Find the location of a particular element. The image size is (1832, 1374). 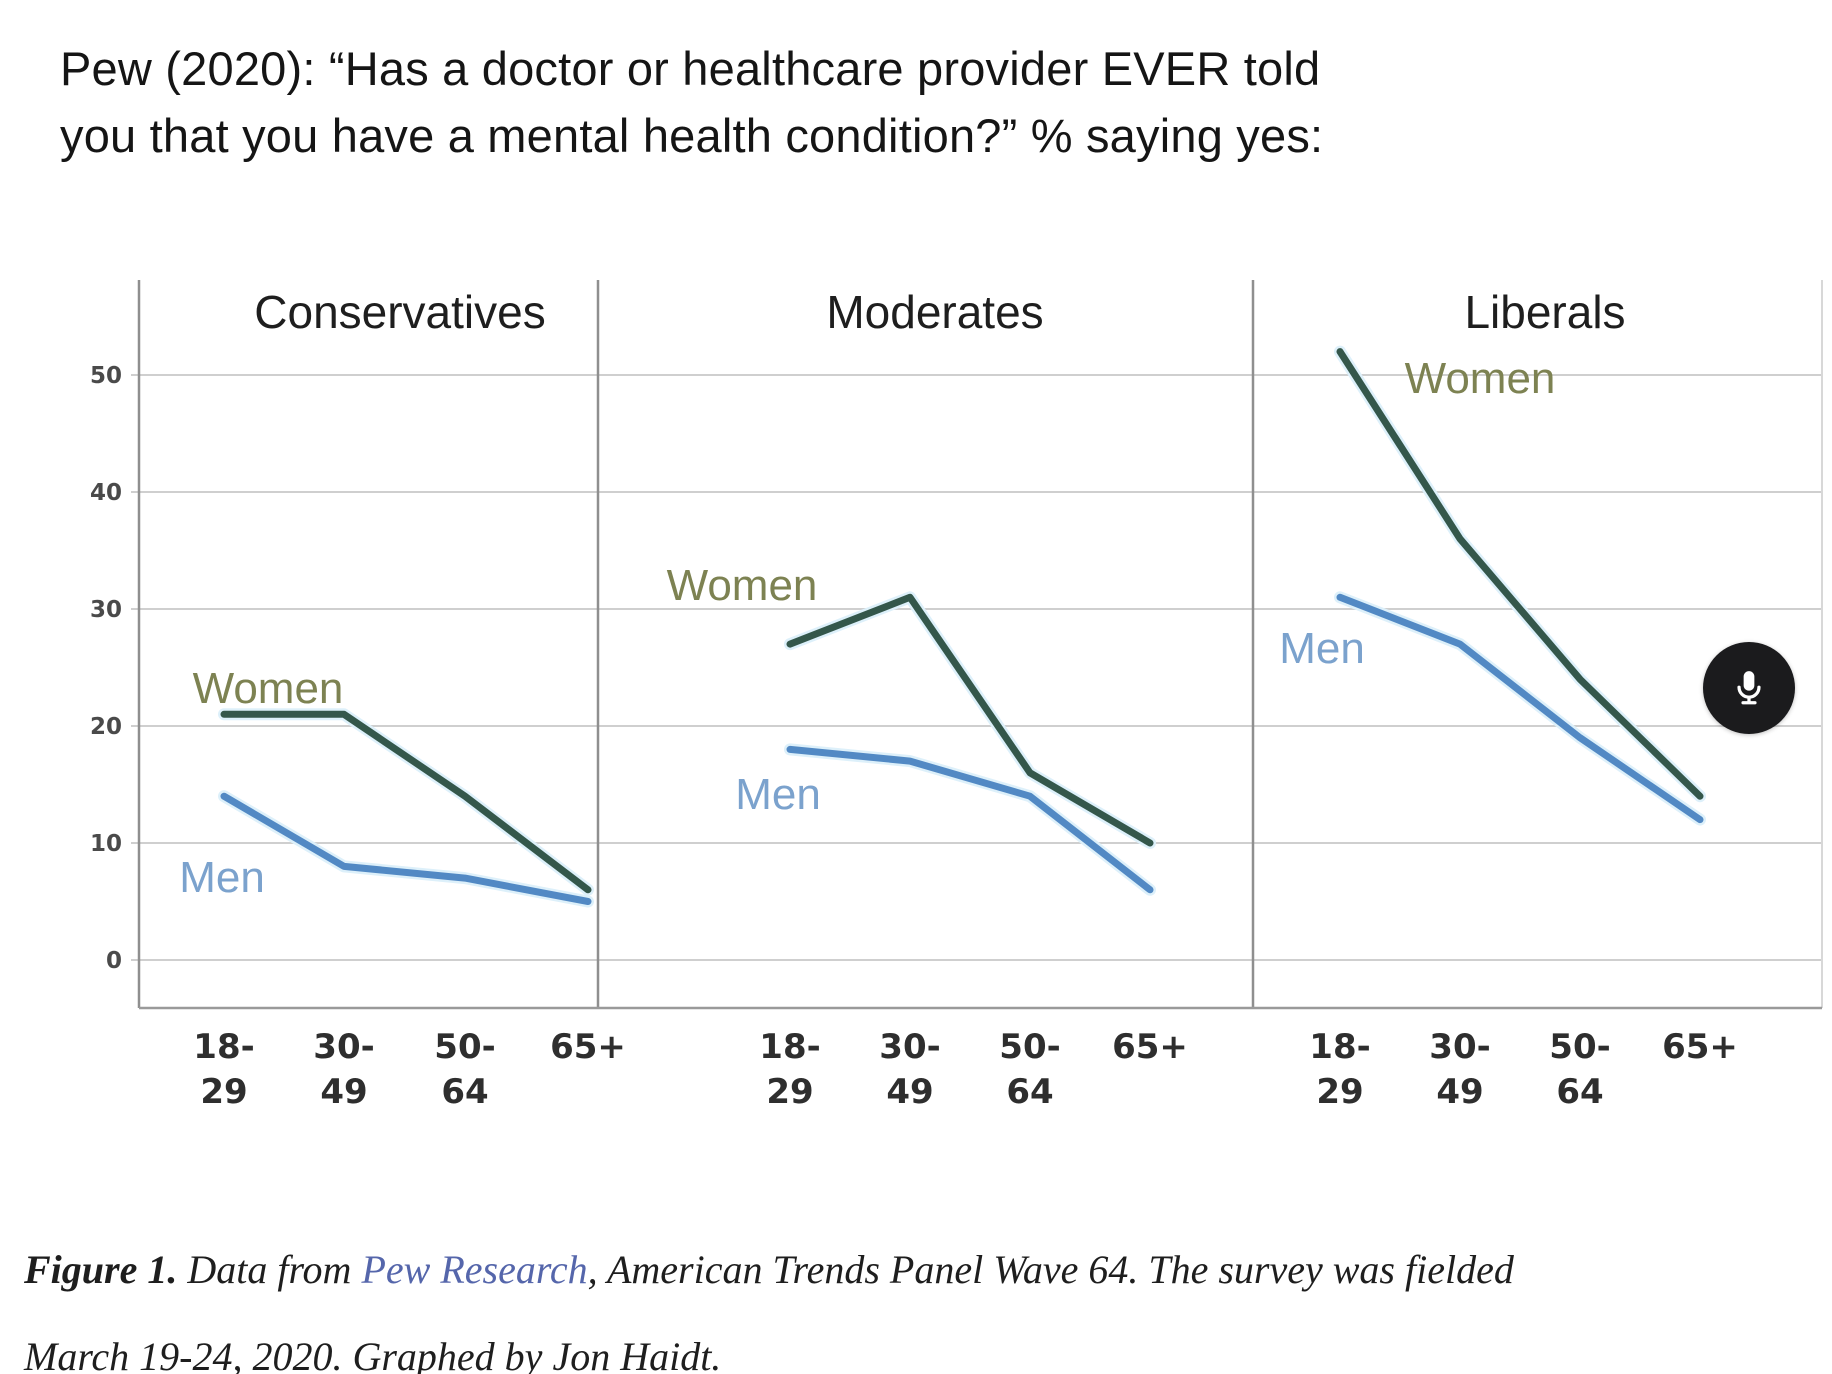

series-label-conservatives-men: Men is located at coordinates (222, 877).